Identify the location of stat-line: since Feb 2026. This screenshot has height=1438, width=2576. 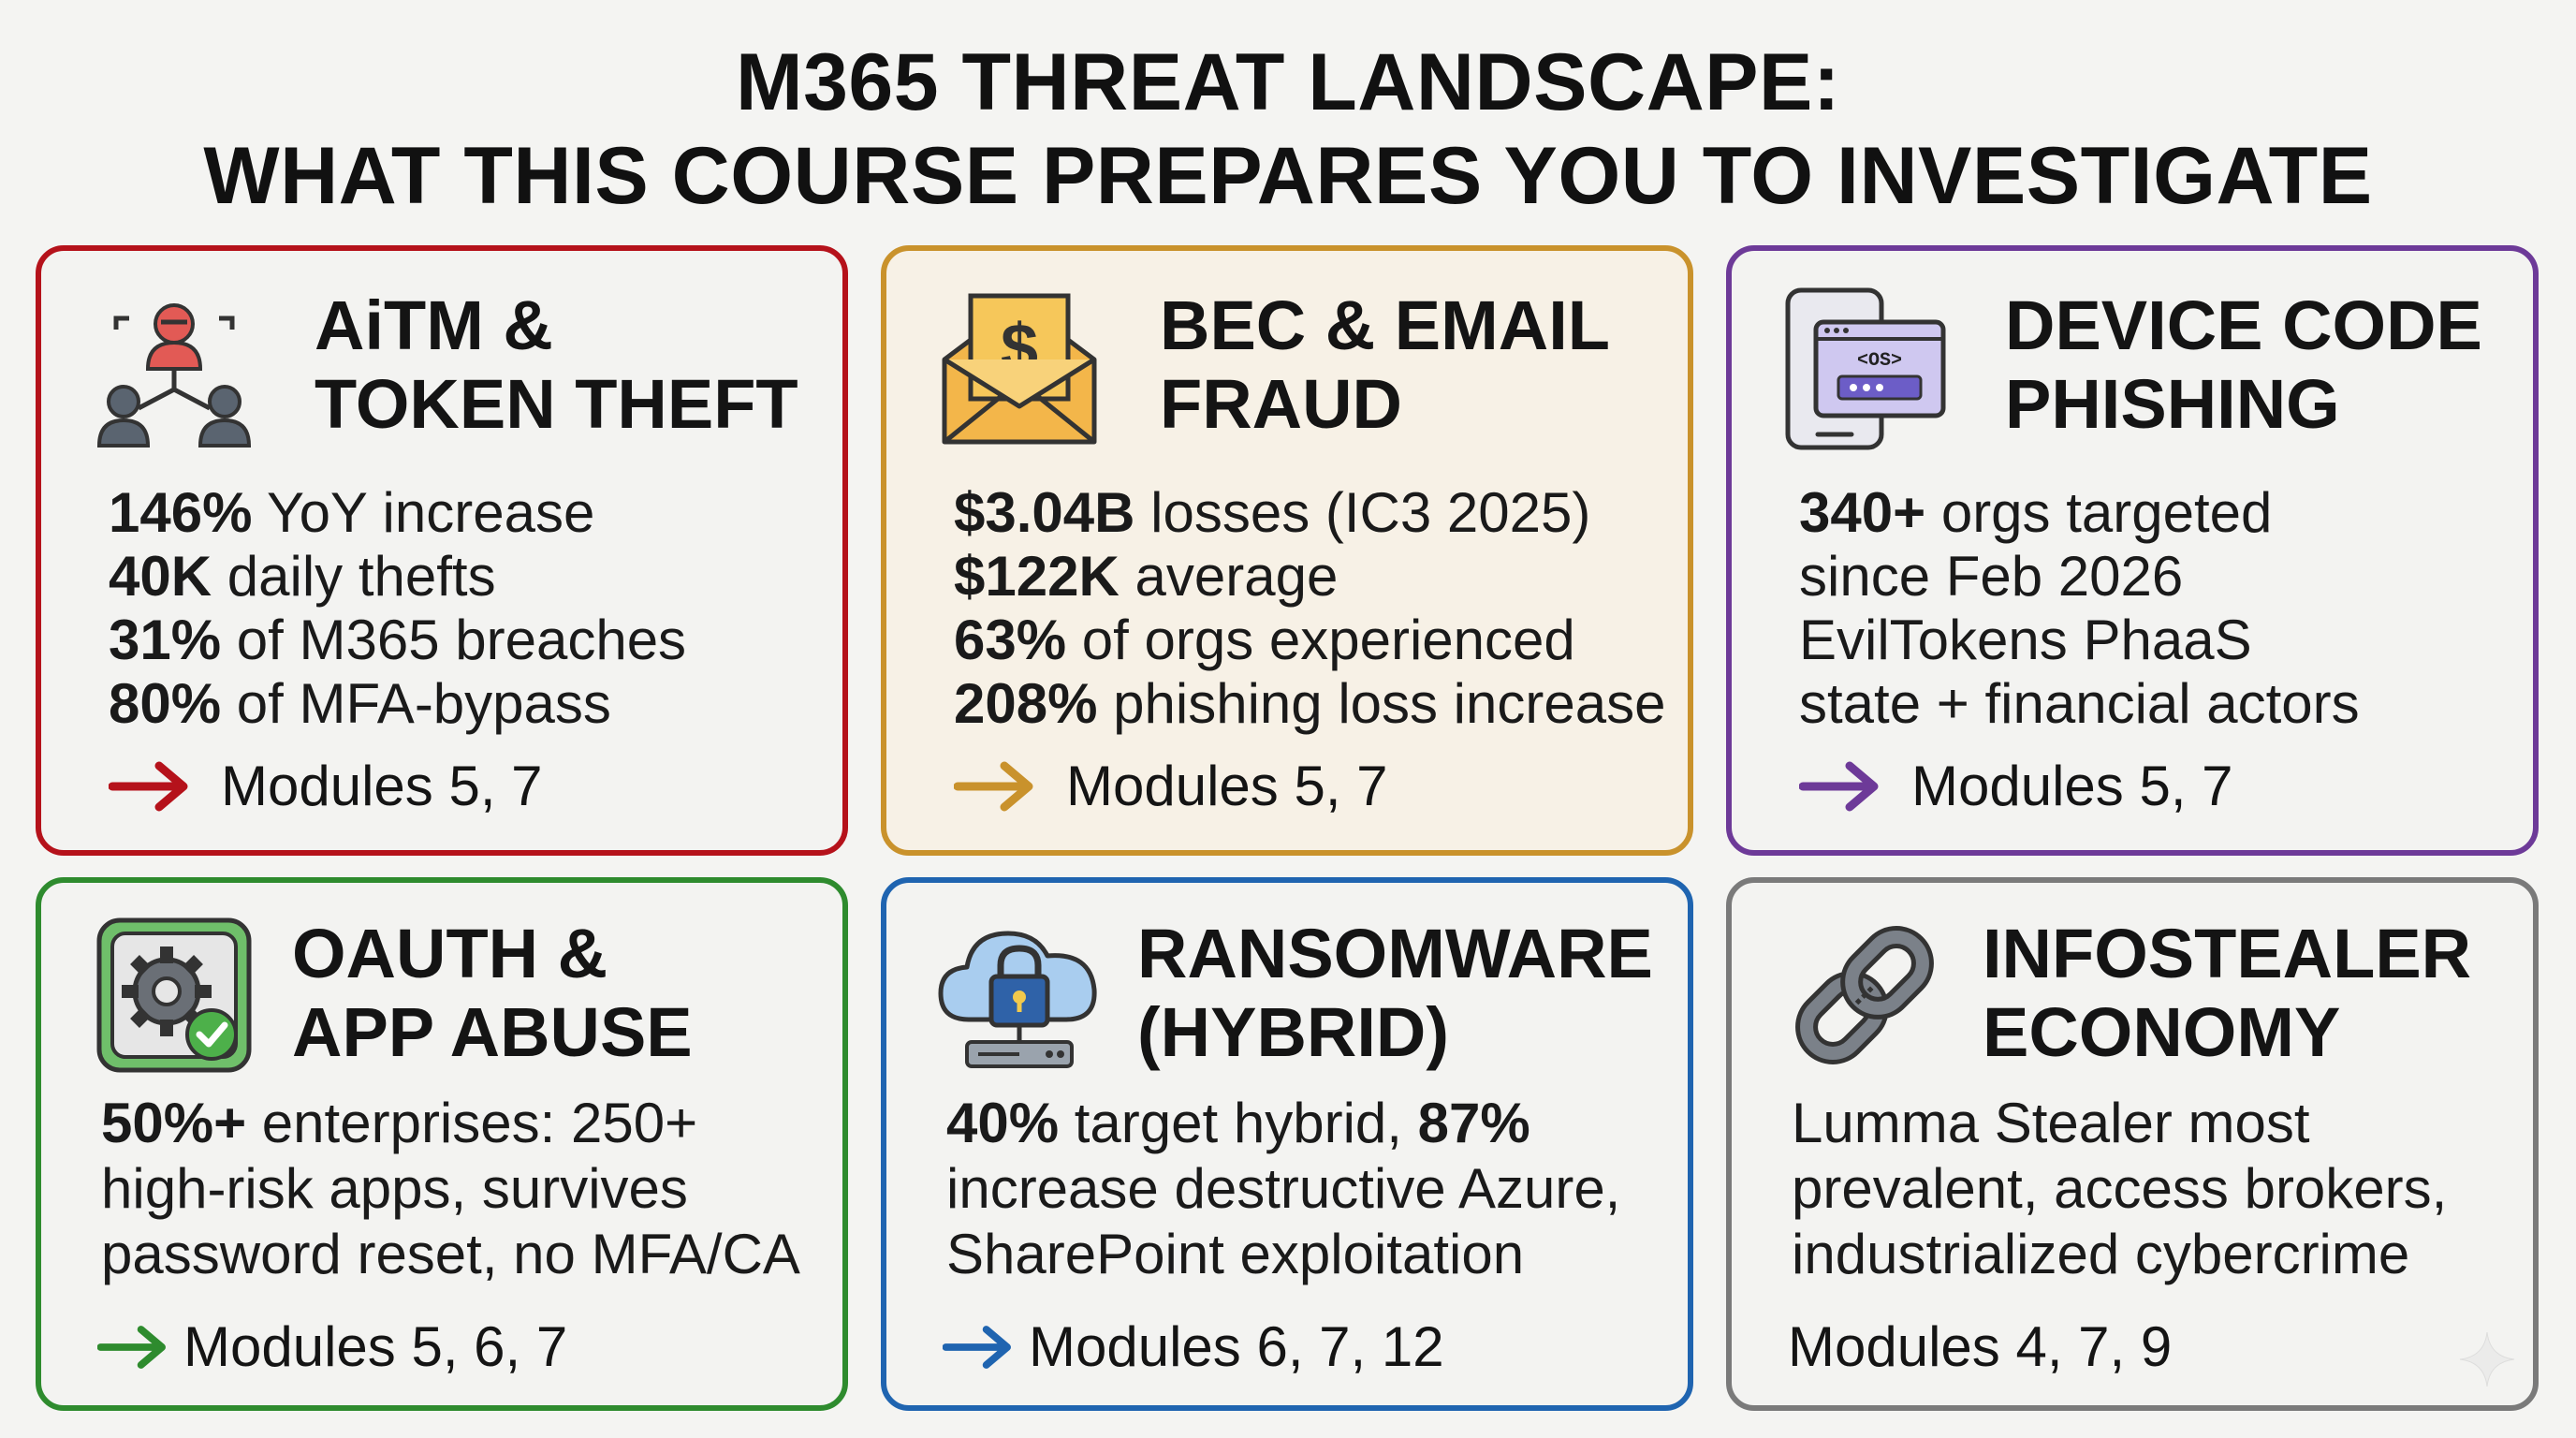
(1992, 576).